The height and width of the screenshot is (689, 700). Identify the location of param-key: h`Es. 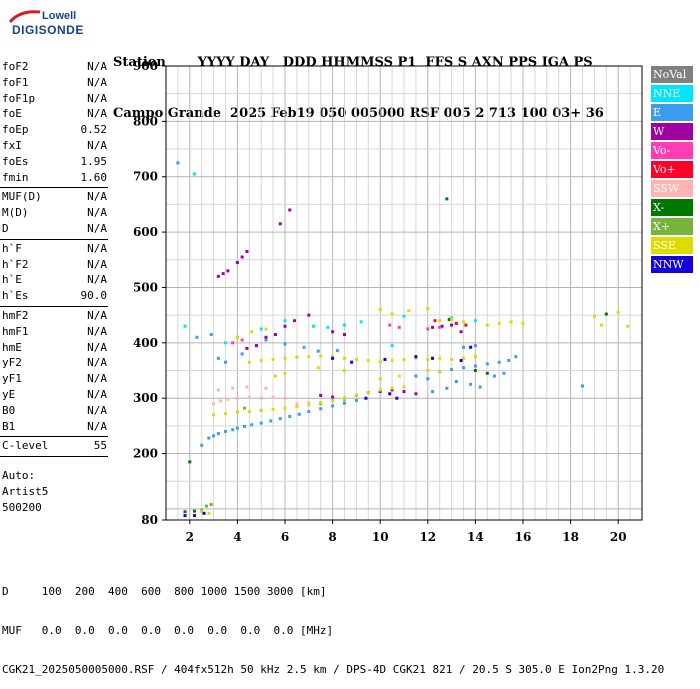
(15, 296).